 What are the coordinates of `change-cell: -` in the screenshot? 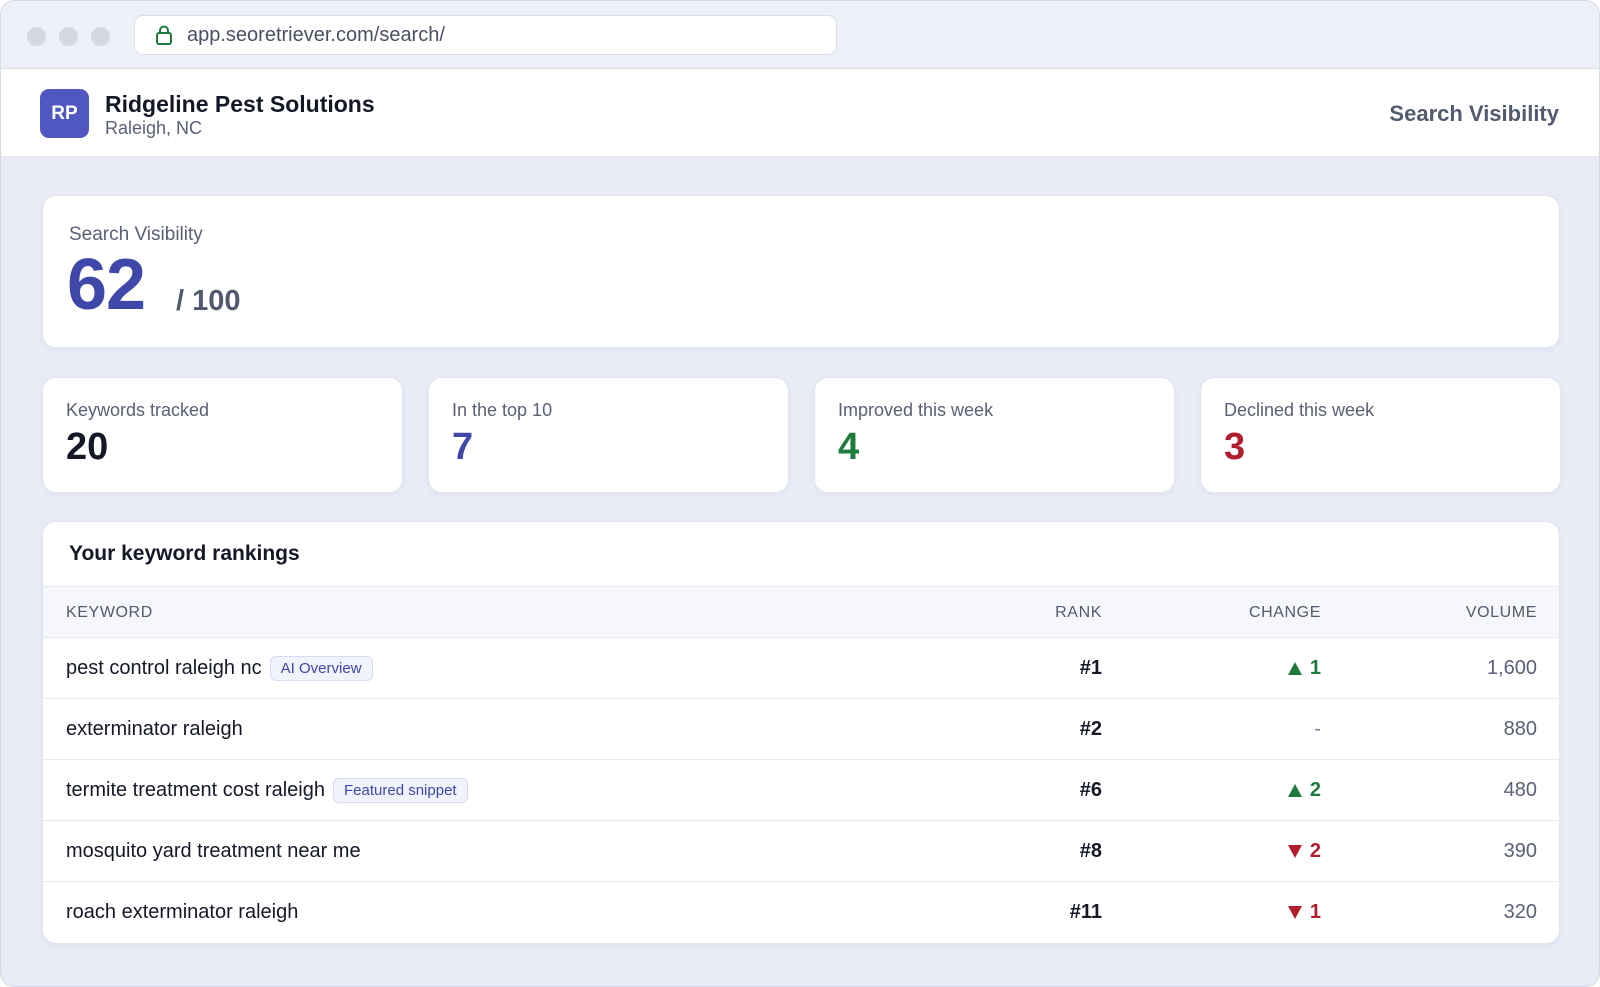 It's located at (1317, 729).